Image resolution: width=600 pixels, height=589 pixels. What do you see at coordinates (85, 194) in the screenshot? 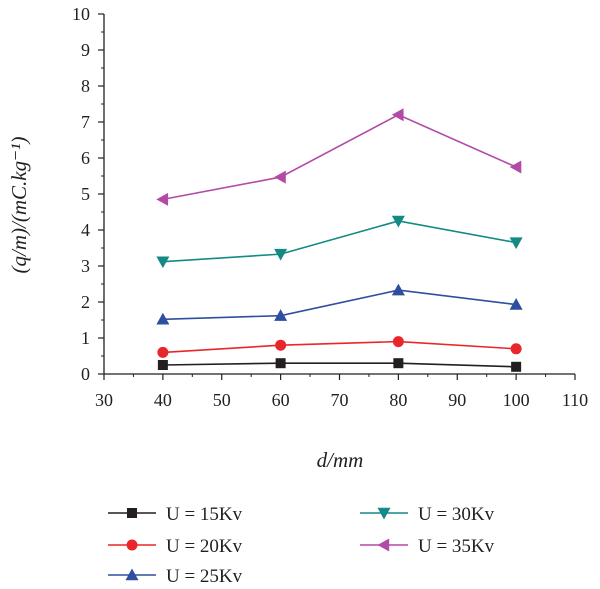
I see `y-tick-label: 5` at bounding box center [85, 194].